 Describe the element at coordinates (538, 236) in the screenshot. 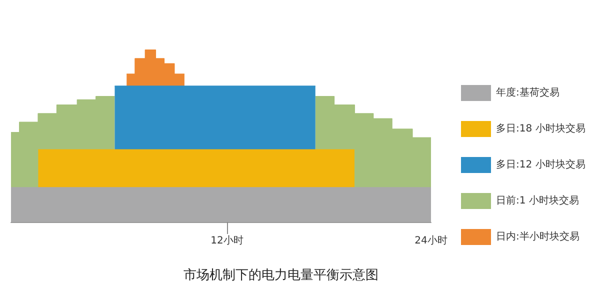

I see `legend-label: 日内:半小时块交易` at that location.